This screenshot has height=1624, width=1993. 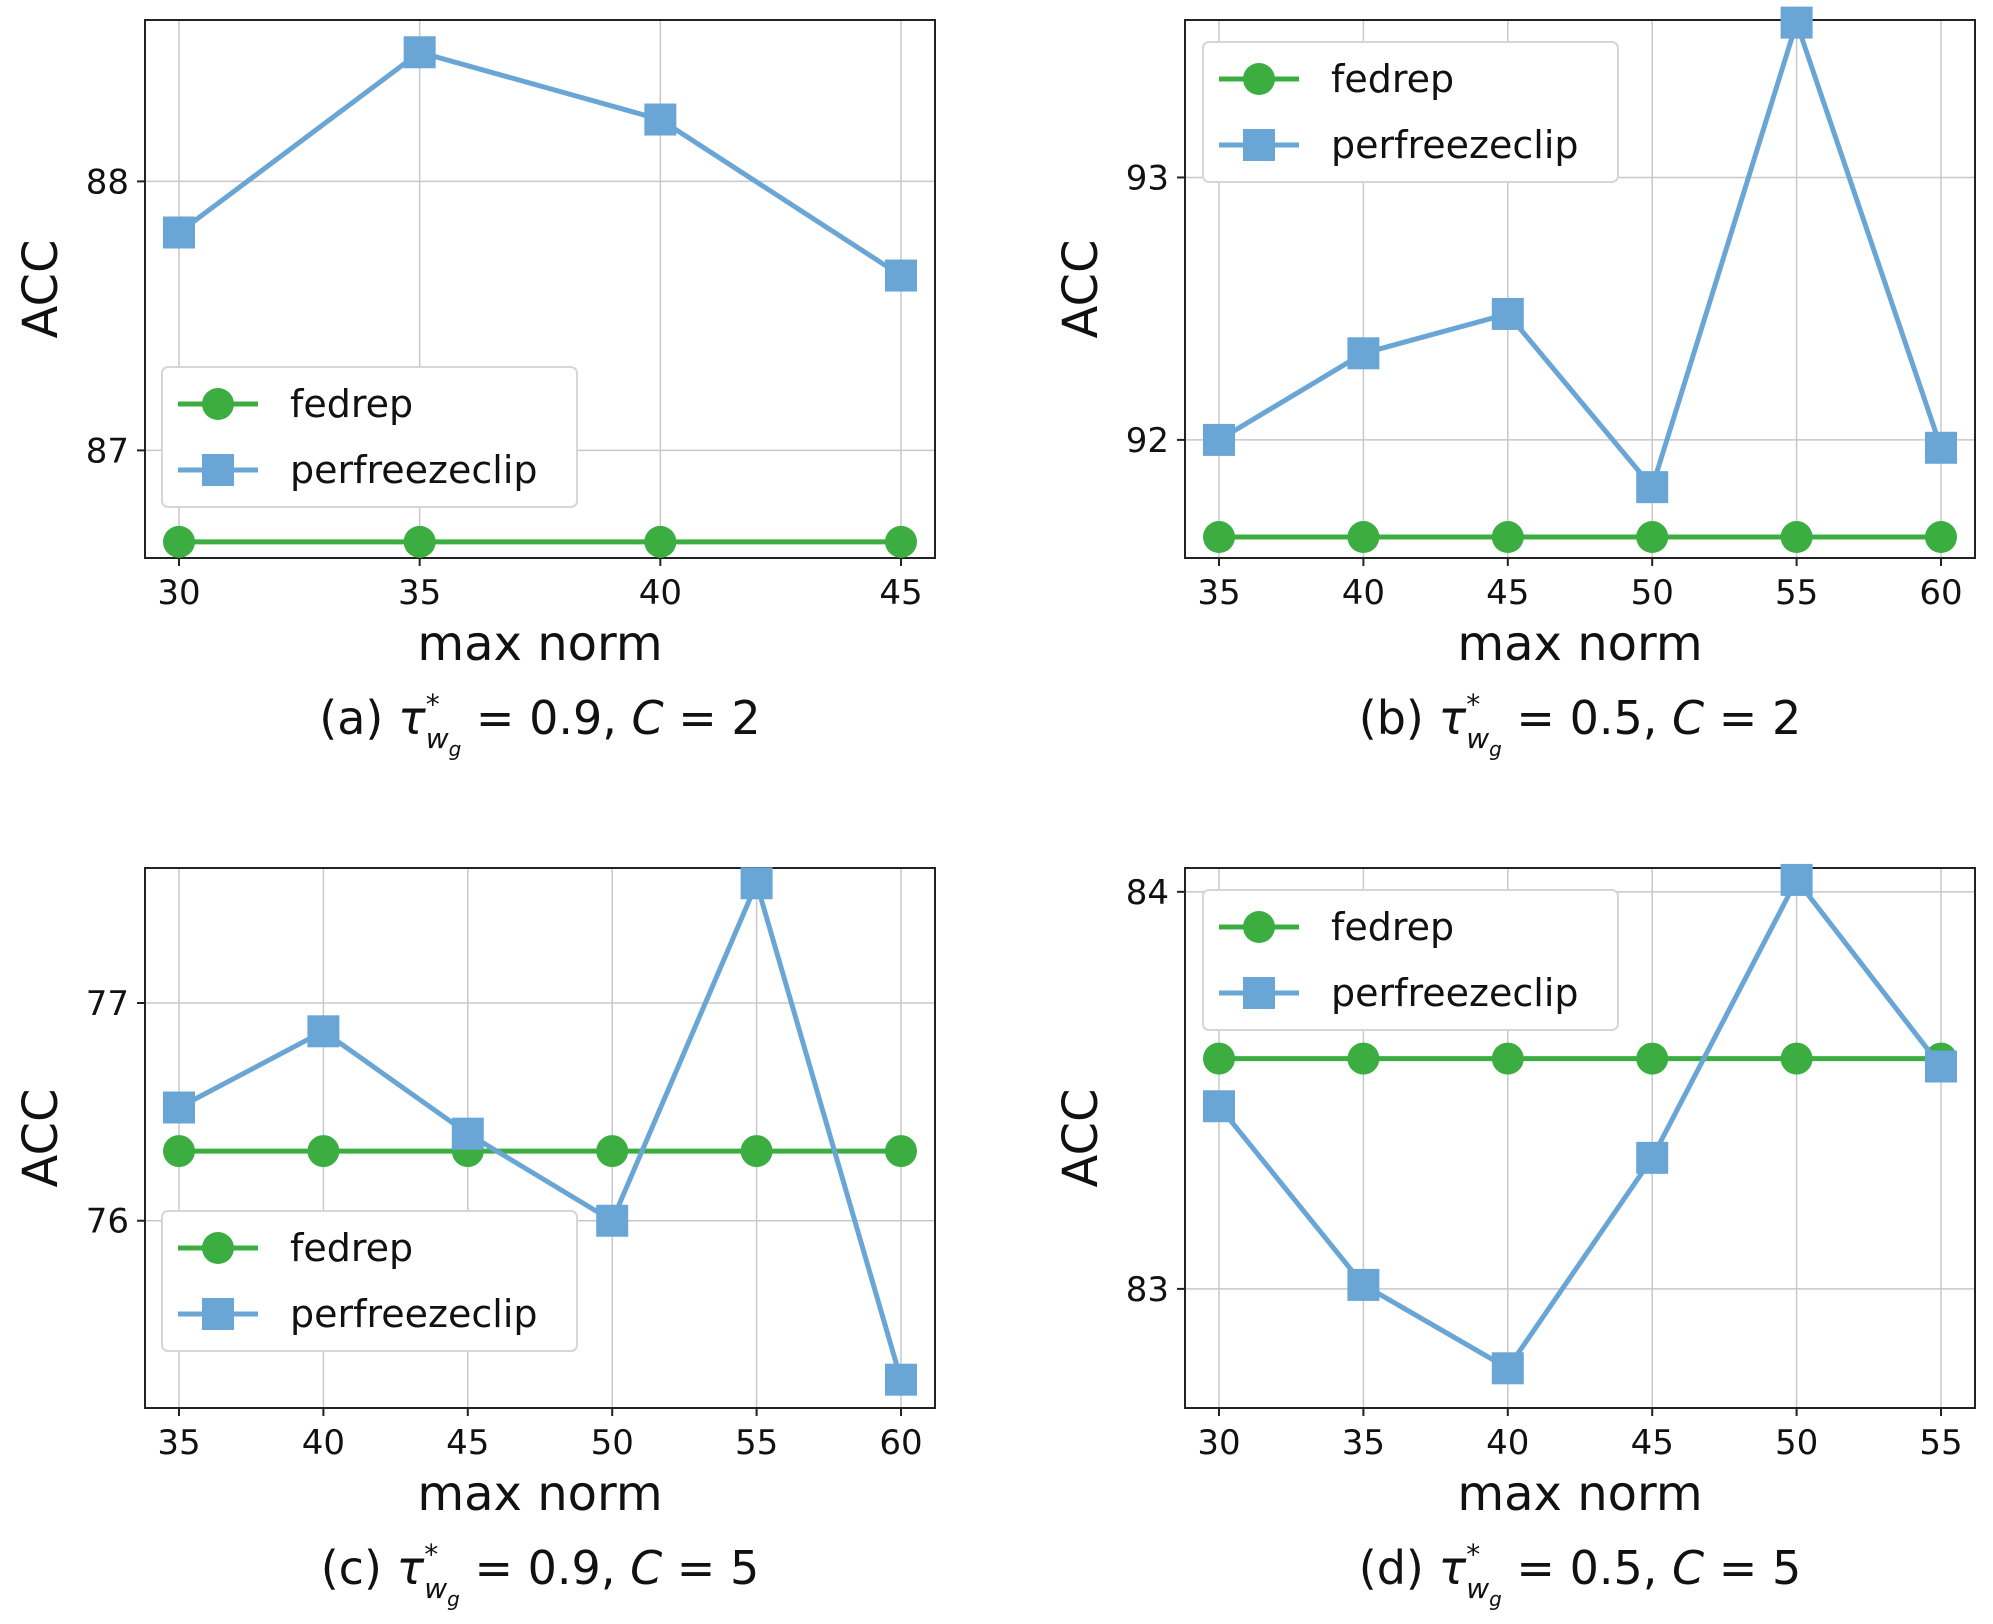 I want to click on subfigure-caption: (a) τ* wg = 0.9, C = 2, so click(x=539, y=724).